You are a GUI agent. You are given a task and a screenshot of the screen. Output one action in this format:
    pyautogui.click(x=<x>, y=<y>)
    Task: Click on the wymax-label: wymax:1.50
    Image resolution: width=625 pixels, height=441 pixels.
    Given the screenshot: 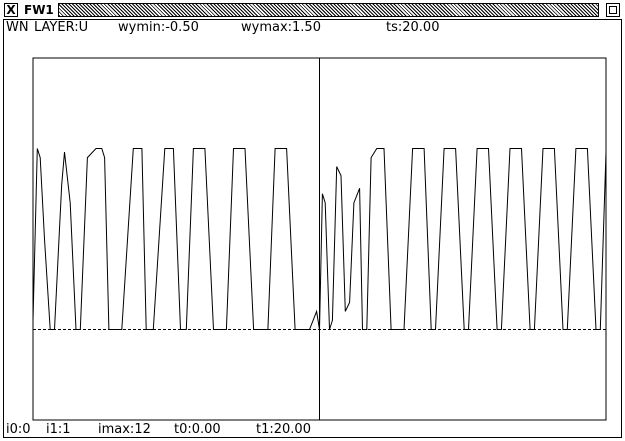 What is the action you would take?
    pyautogui.click(x=281, y=27)
    